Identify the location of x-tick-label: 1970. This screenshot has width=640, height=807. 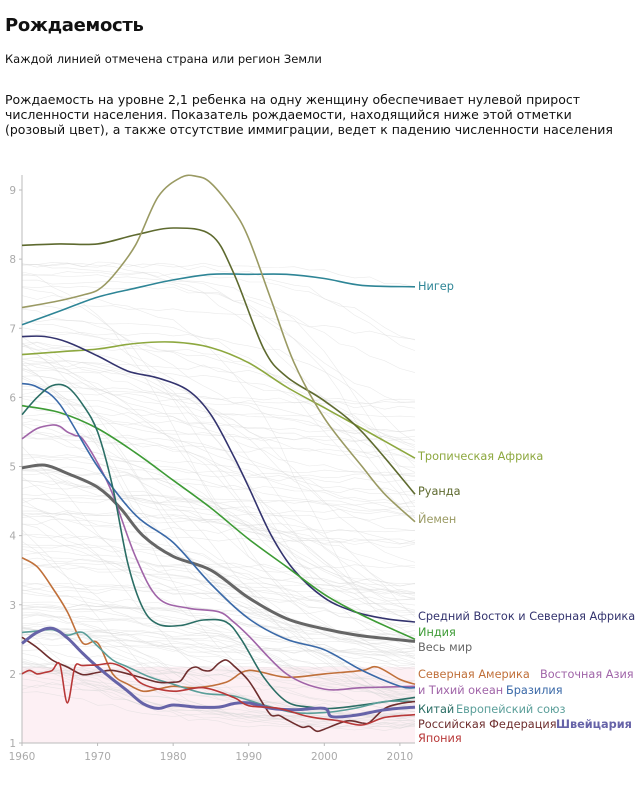
(97, 757).